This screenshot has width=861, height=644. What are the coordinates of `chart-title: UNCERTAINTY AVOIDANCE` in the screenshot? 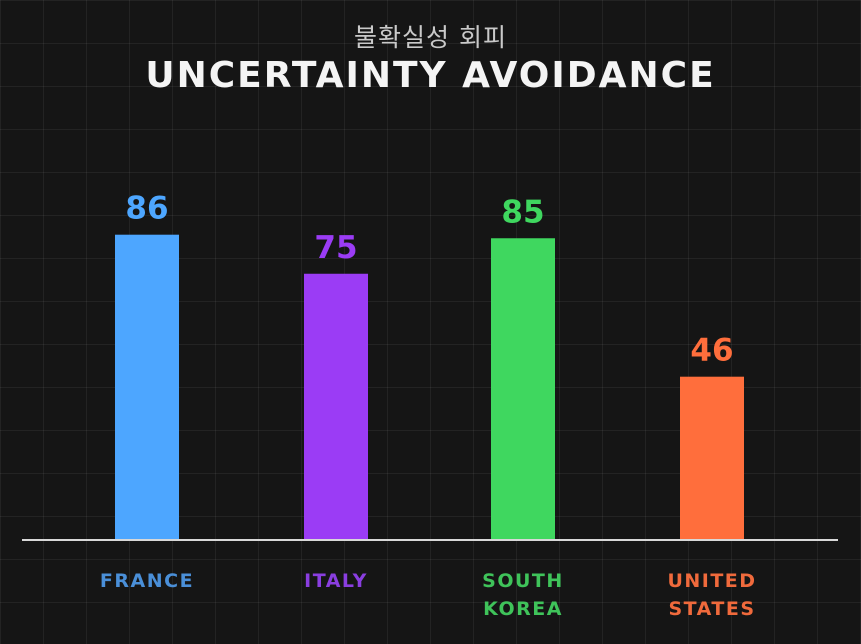 It's located at (430, 75).